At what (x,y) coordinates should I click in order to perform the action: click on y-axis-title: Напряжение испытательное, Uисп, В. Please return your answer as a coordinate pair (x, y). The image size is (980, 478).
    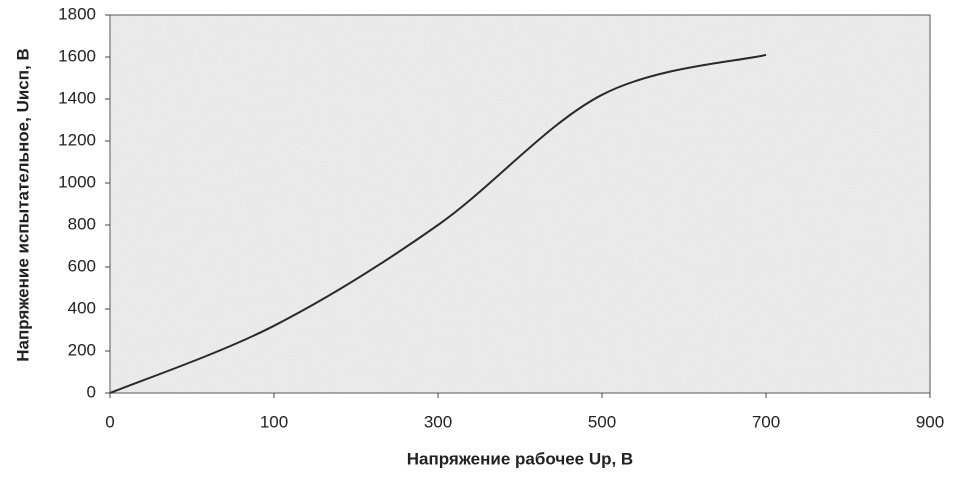
    Looking at the image, I should click on (22, 205).